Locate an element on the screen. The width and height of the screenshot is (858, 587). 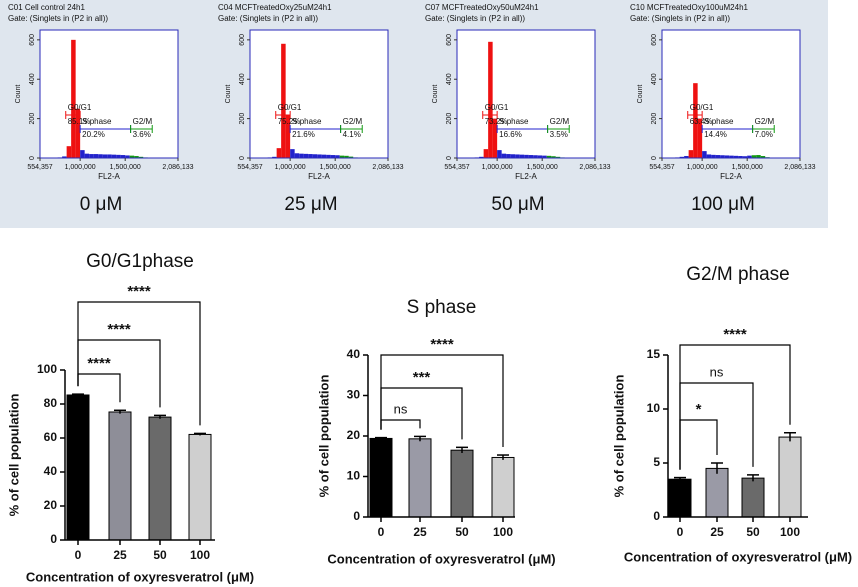
histogram-title: C01 Cell control 24h1 is located at coordinates (46, 7).